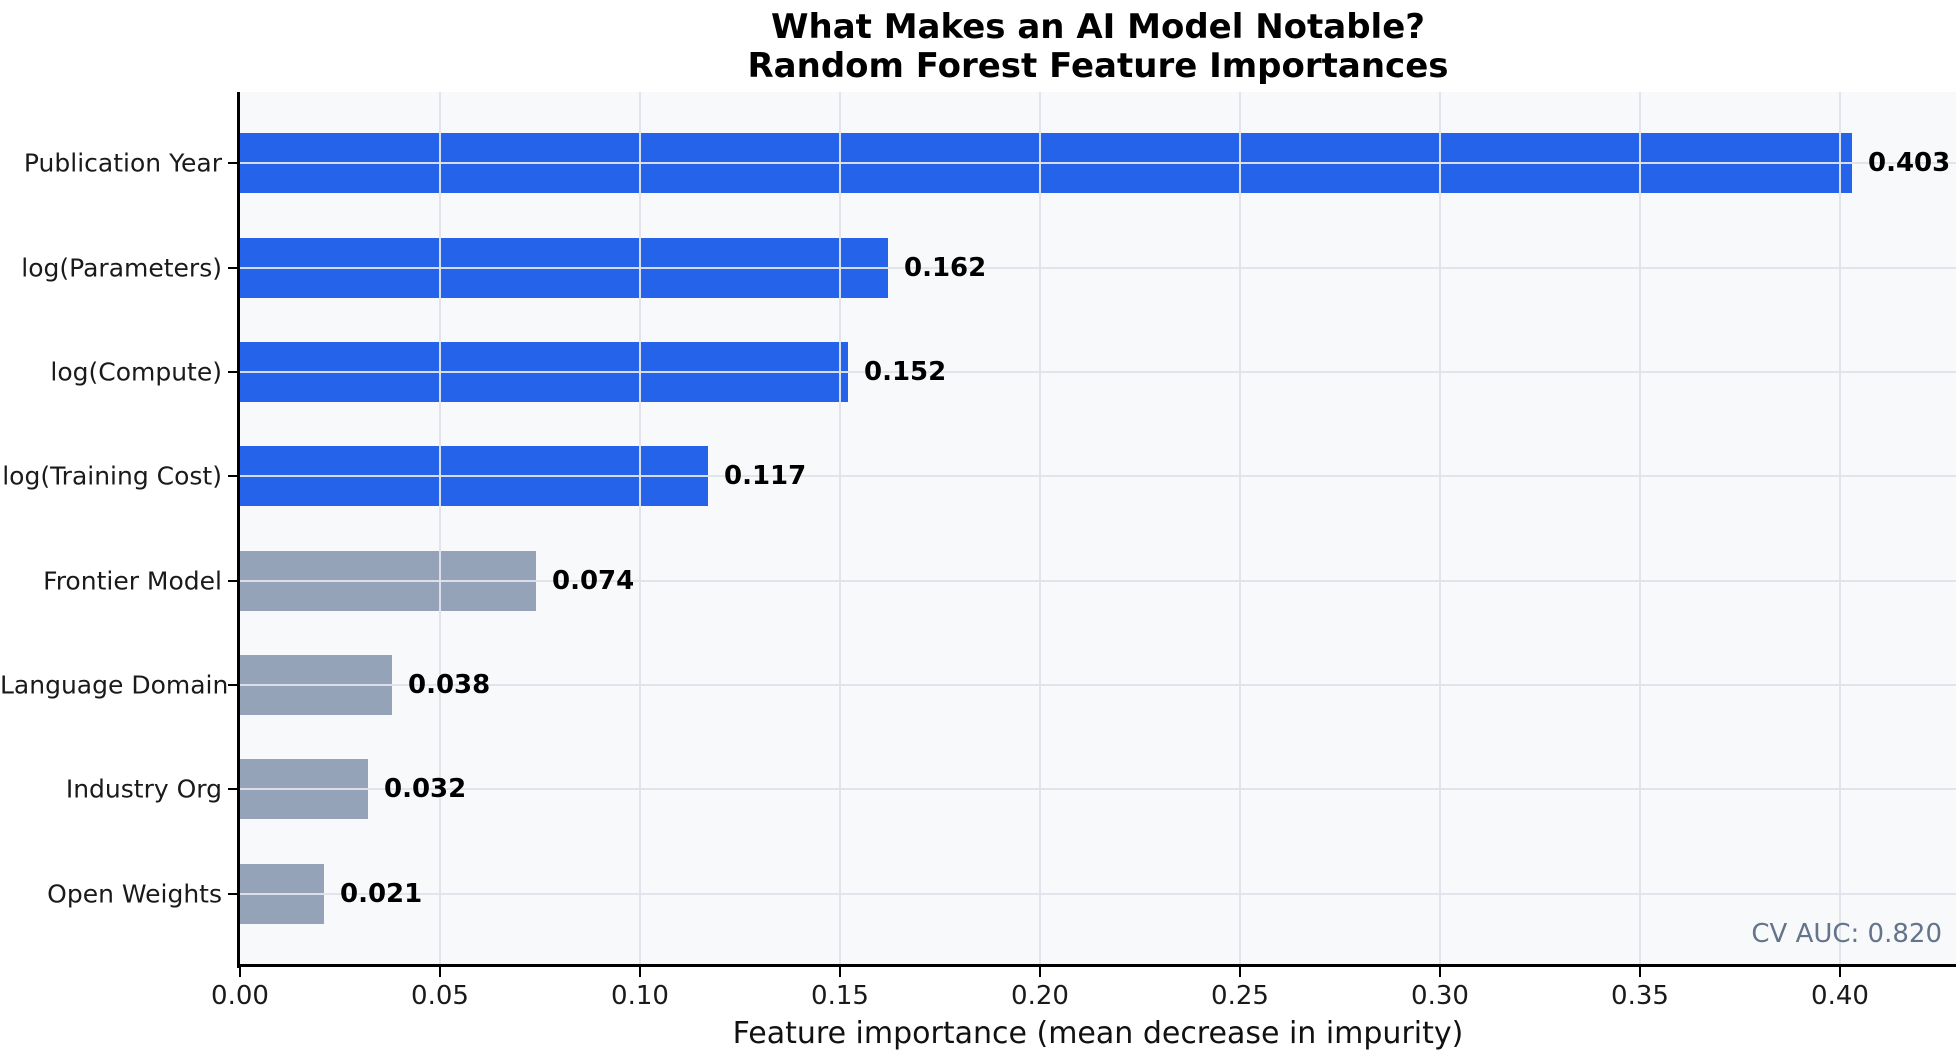  Describe the element at coordinates (381, 893) in the screenshot. I see `value-label: 0.021` at that location.